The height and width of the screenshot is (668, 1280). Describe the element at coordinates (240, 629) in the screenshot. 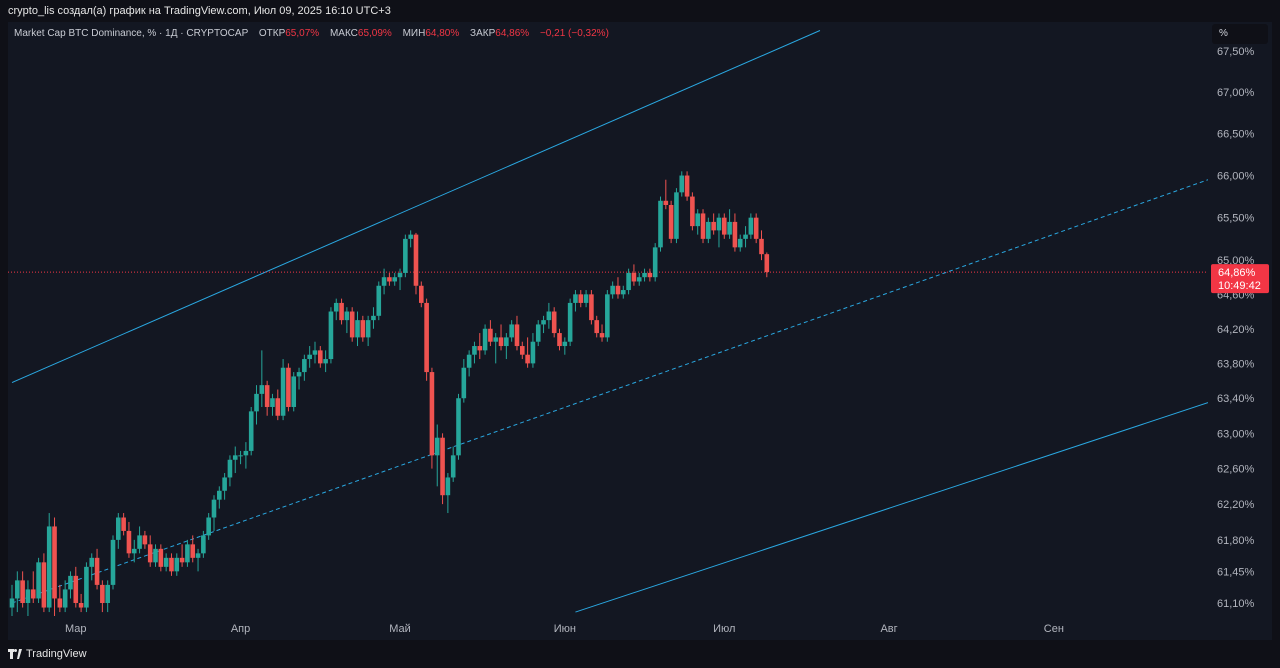

I see `x-axis-tick-label: Апр` at that location.